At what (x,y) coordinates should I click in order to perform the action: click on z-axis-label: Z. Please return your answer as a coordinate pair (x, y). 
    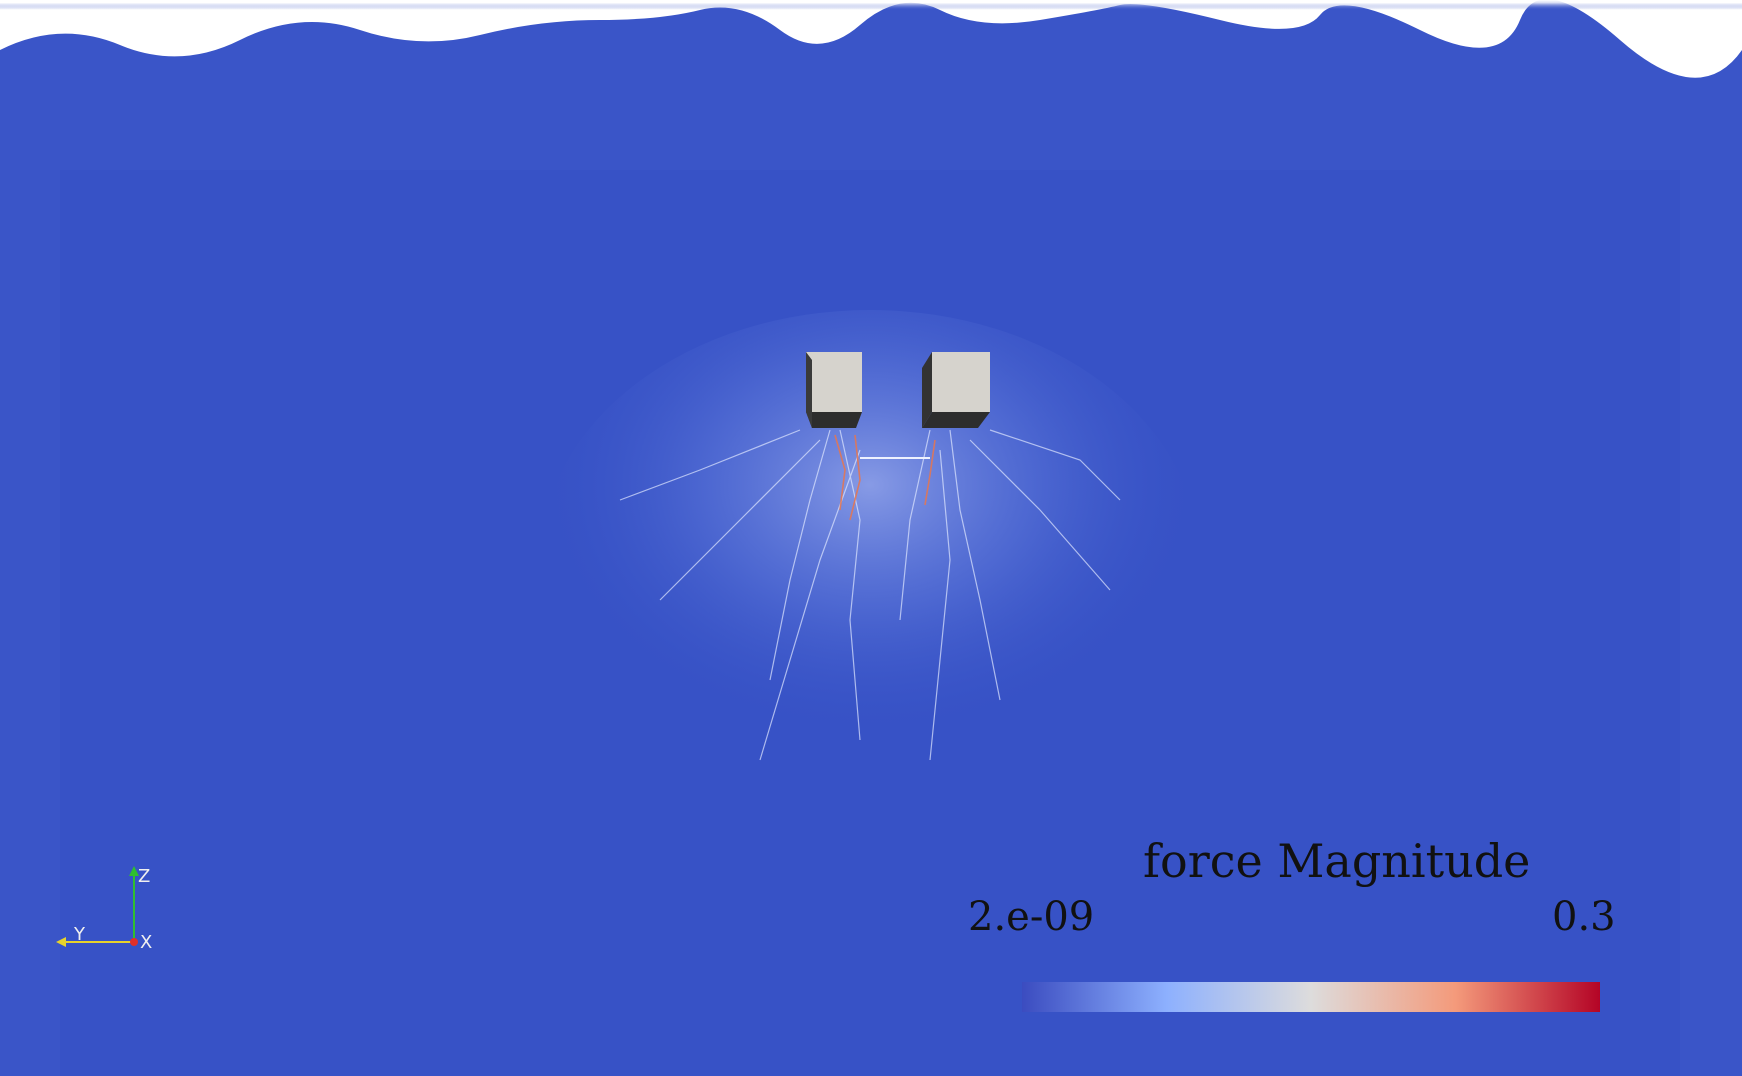
    Looking at the image, I should click on (144, 876).